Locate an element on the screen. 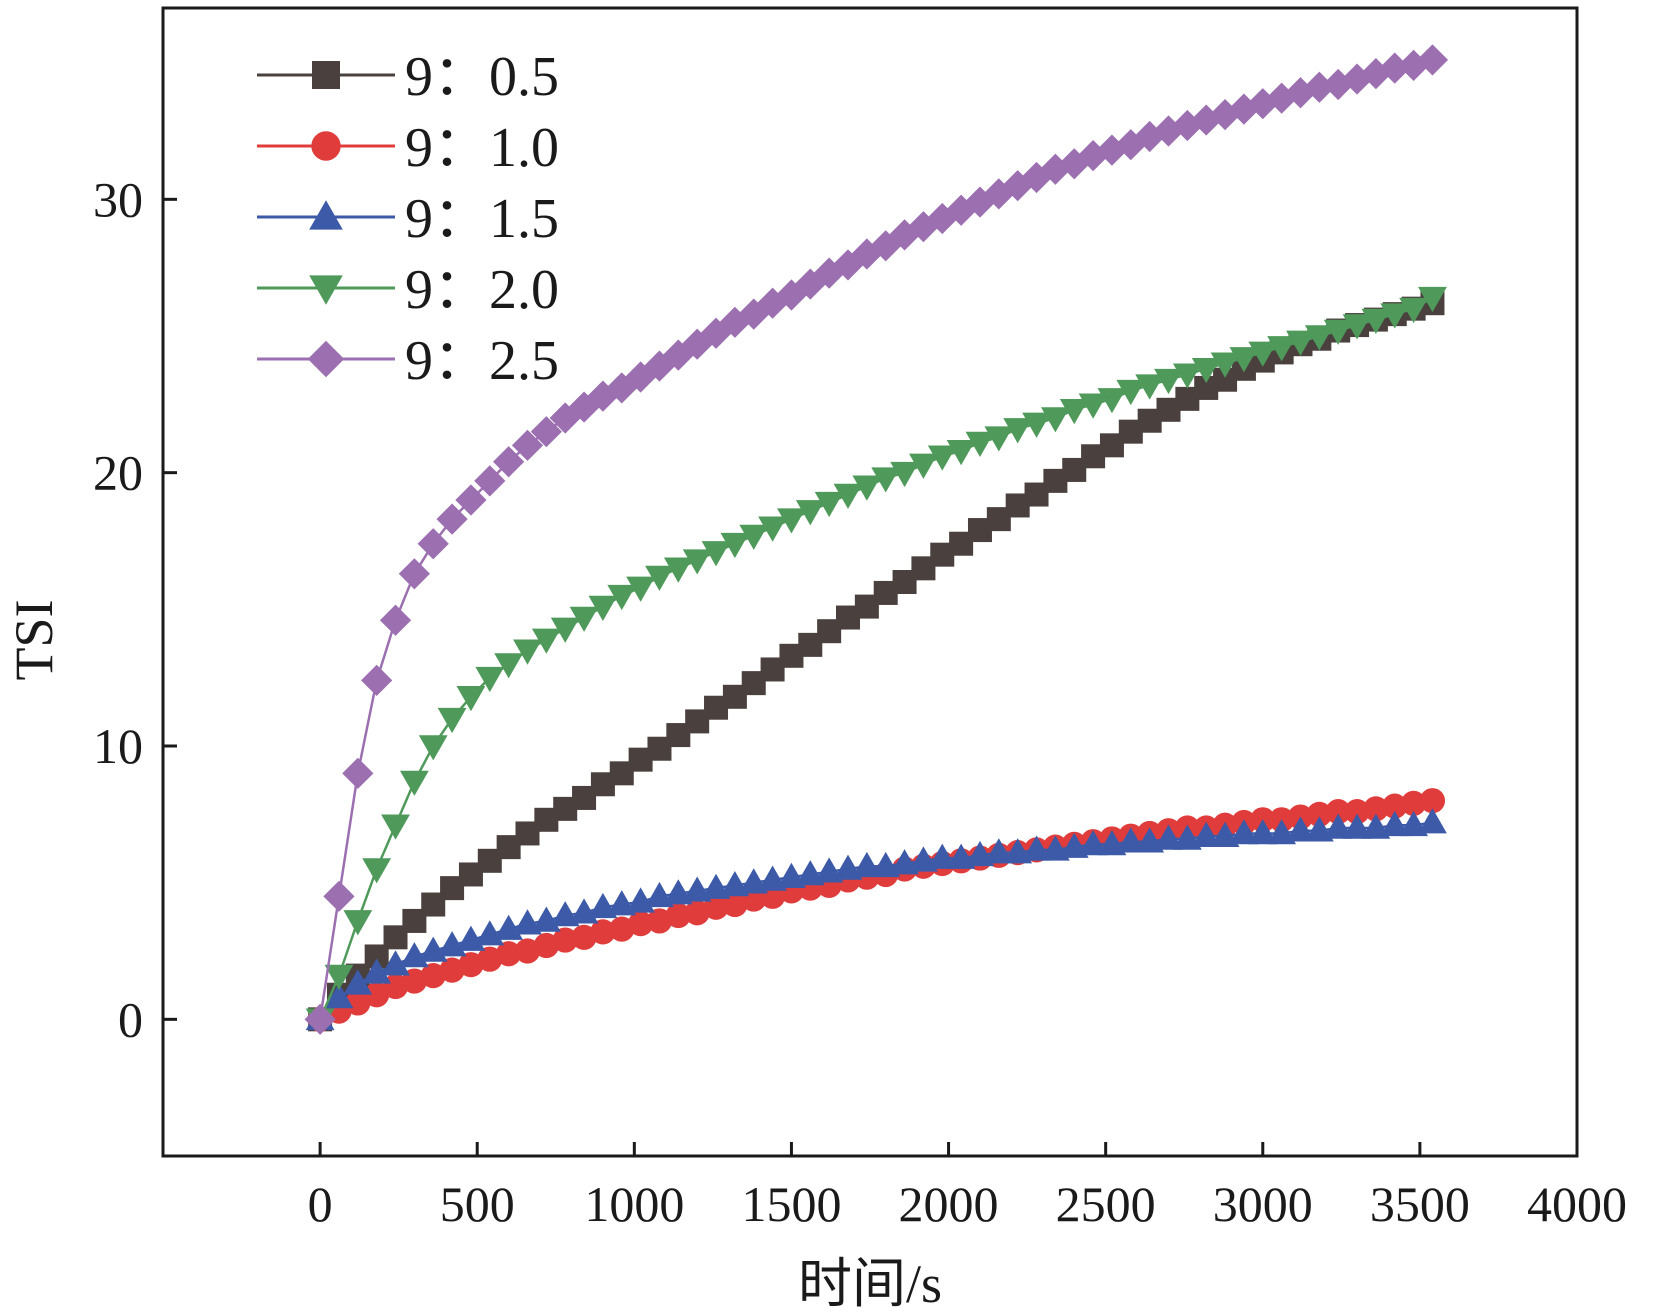 The image size is (1654, 1314). y-tick-label: 30 is located at coordinates (118, 199).